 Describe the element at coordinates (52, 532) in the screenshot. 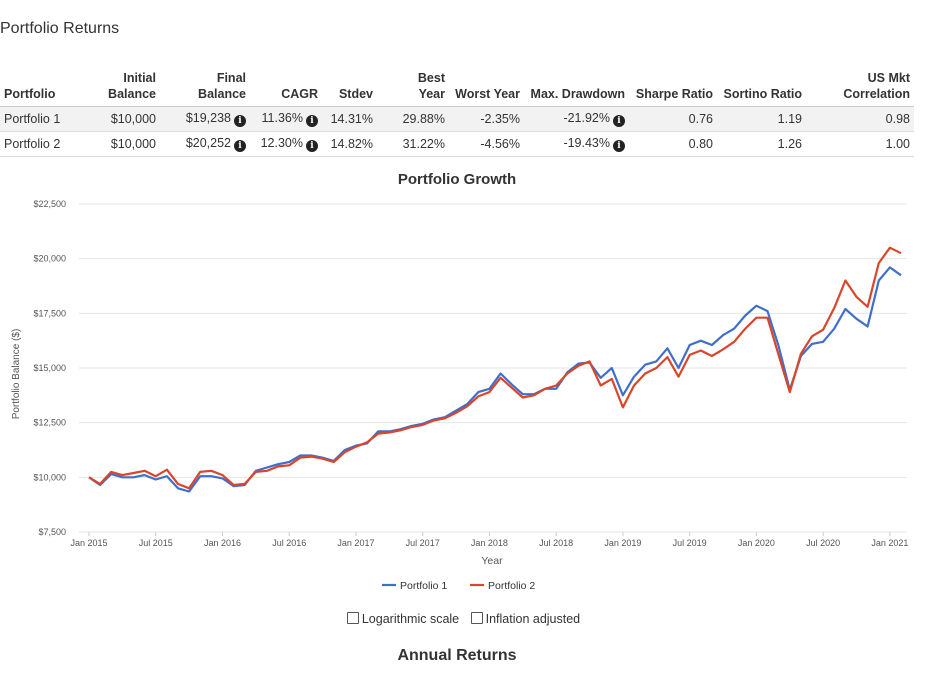

I see `y-tick-label: $7,500` at that location.